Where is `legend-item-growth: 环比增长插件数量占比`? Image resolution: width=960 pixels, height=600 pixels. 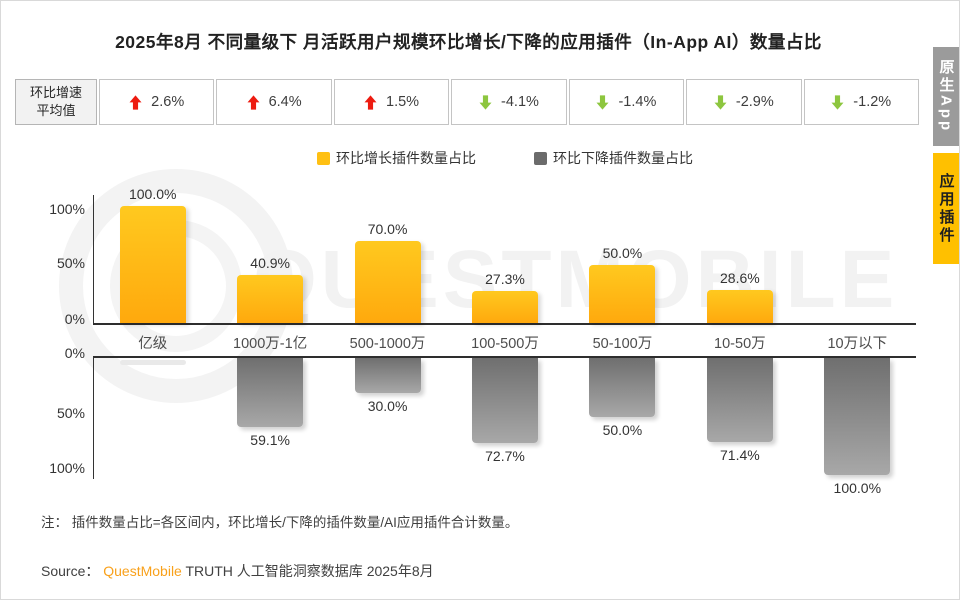
legend-item-growth: 环比增长插件数量占比 is located at coordinates (396, 158).